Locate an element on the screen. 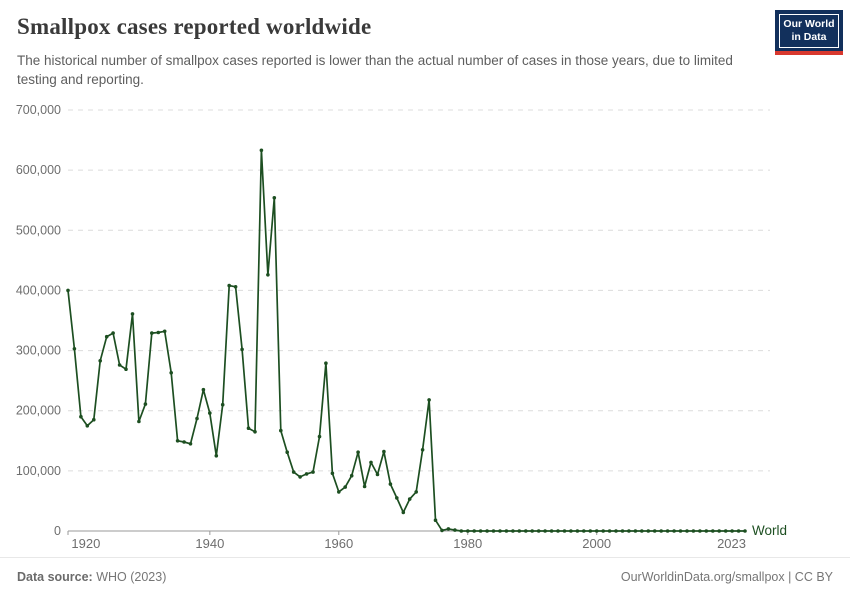 This screenshot has width=850, height=600. svg-text: 1920 is located at coordinates (85, 543).